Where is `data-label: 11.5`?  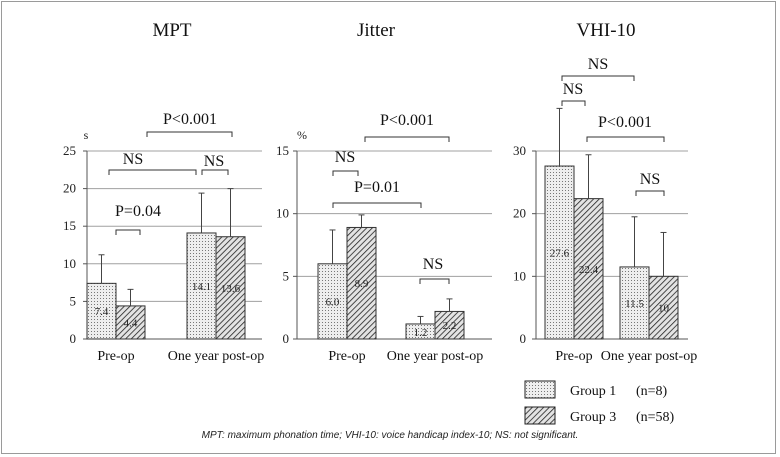
data-label: 11.5 is located at coordinates (634, 304).